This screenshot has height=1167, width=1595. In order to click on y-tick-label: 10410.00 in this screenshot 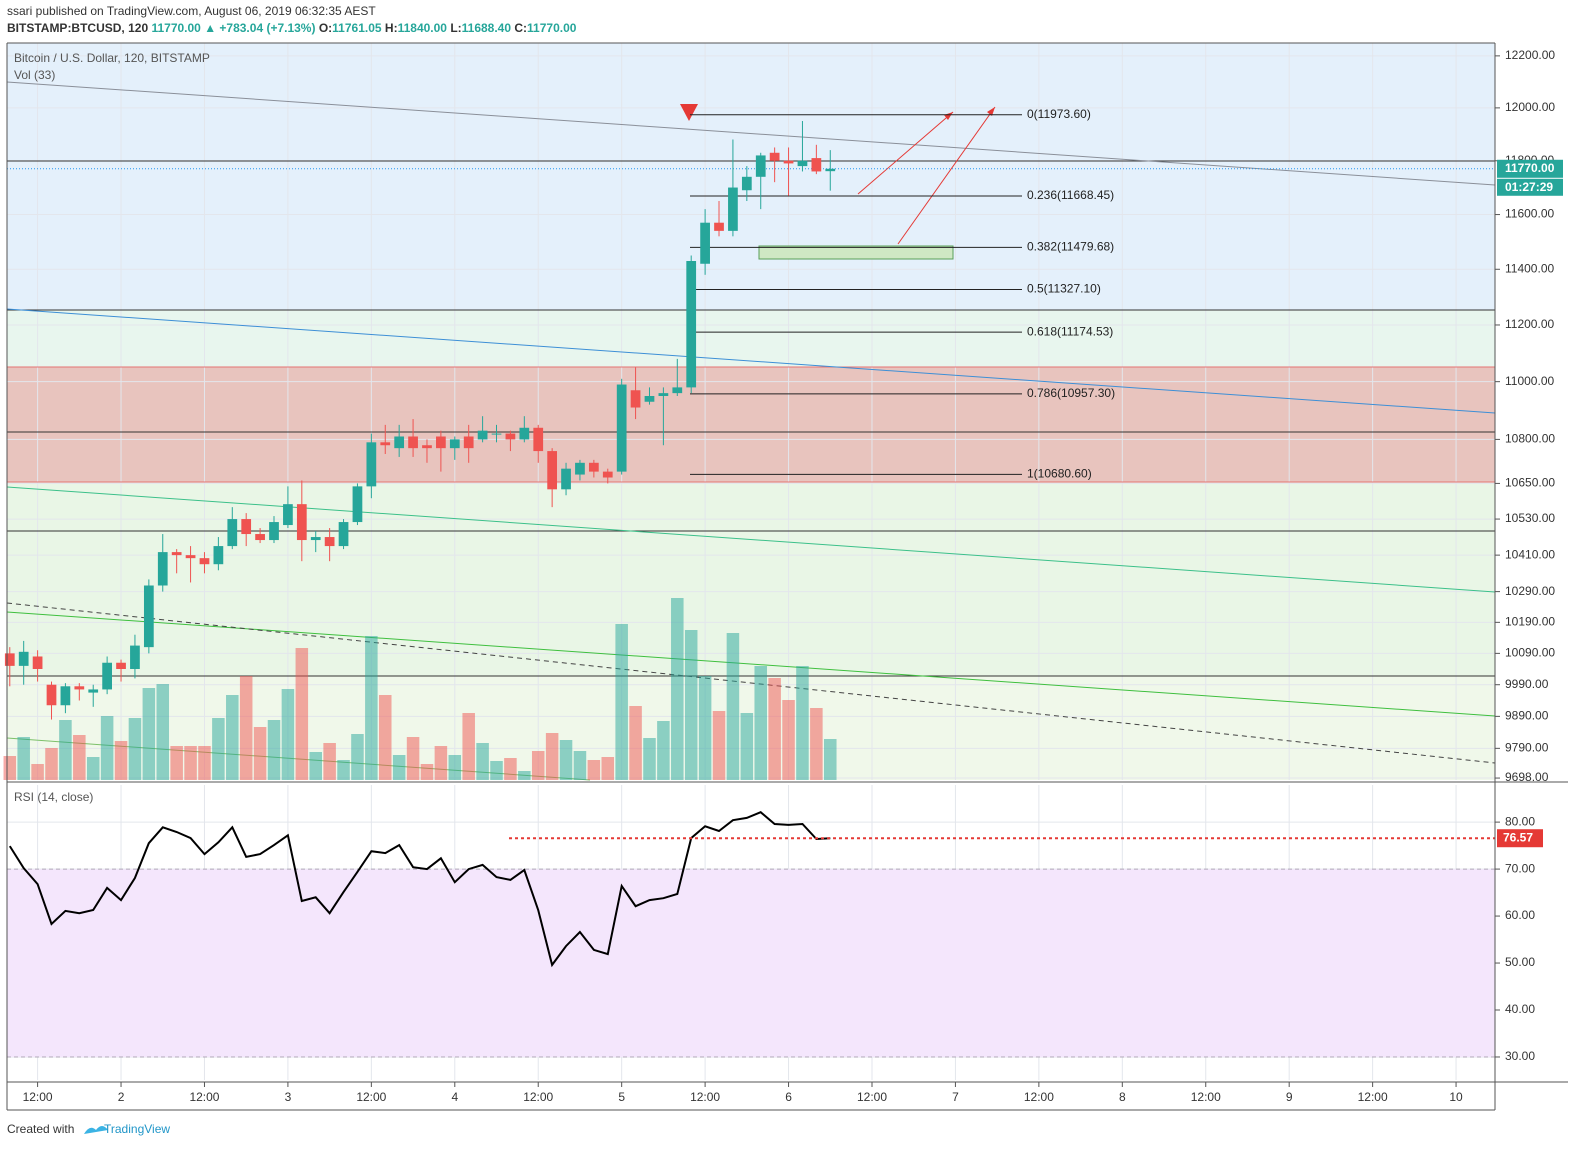, I will do `click(1530, 554)`.